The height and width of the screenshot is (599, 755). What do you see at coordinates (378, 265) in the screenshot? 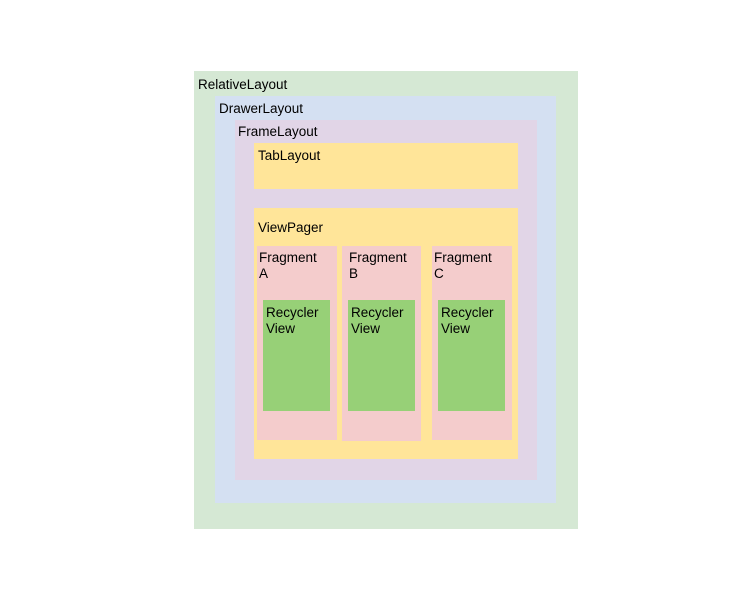
I see `fragment-b-label: Fragment B` at bounding box center [378, 265].